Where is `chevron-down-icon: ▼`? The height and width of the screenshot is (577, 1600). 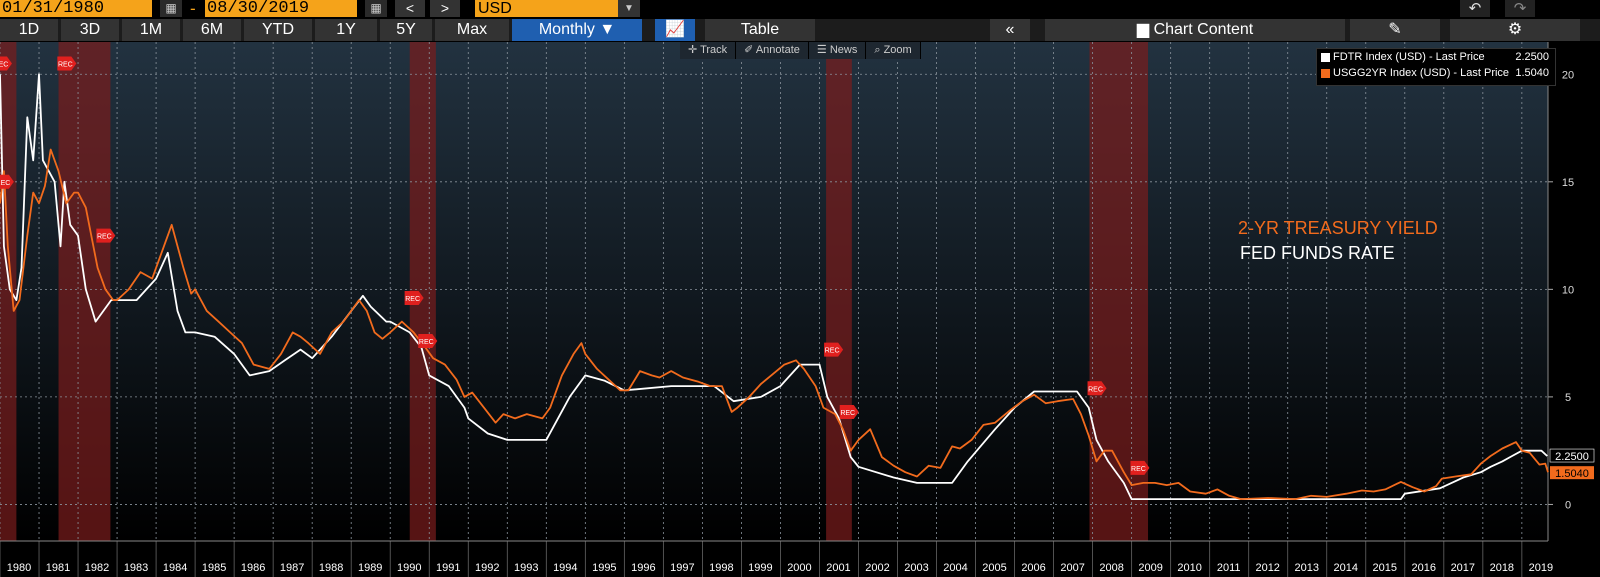
chevron-down-icon: ▼ is located at coordinates (629, 8).